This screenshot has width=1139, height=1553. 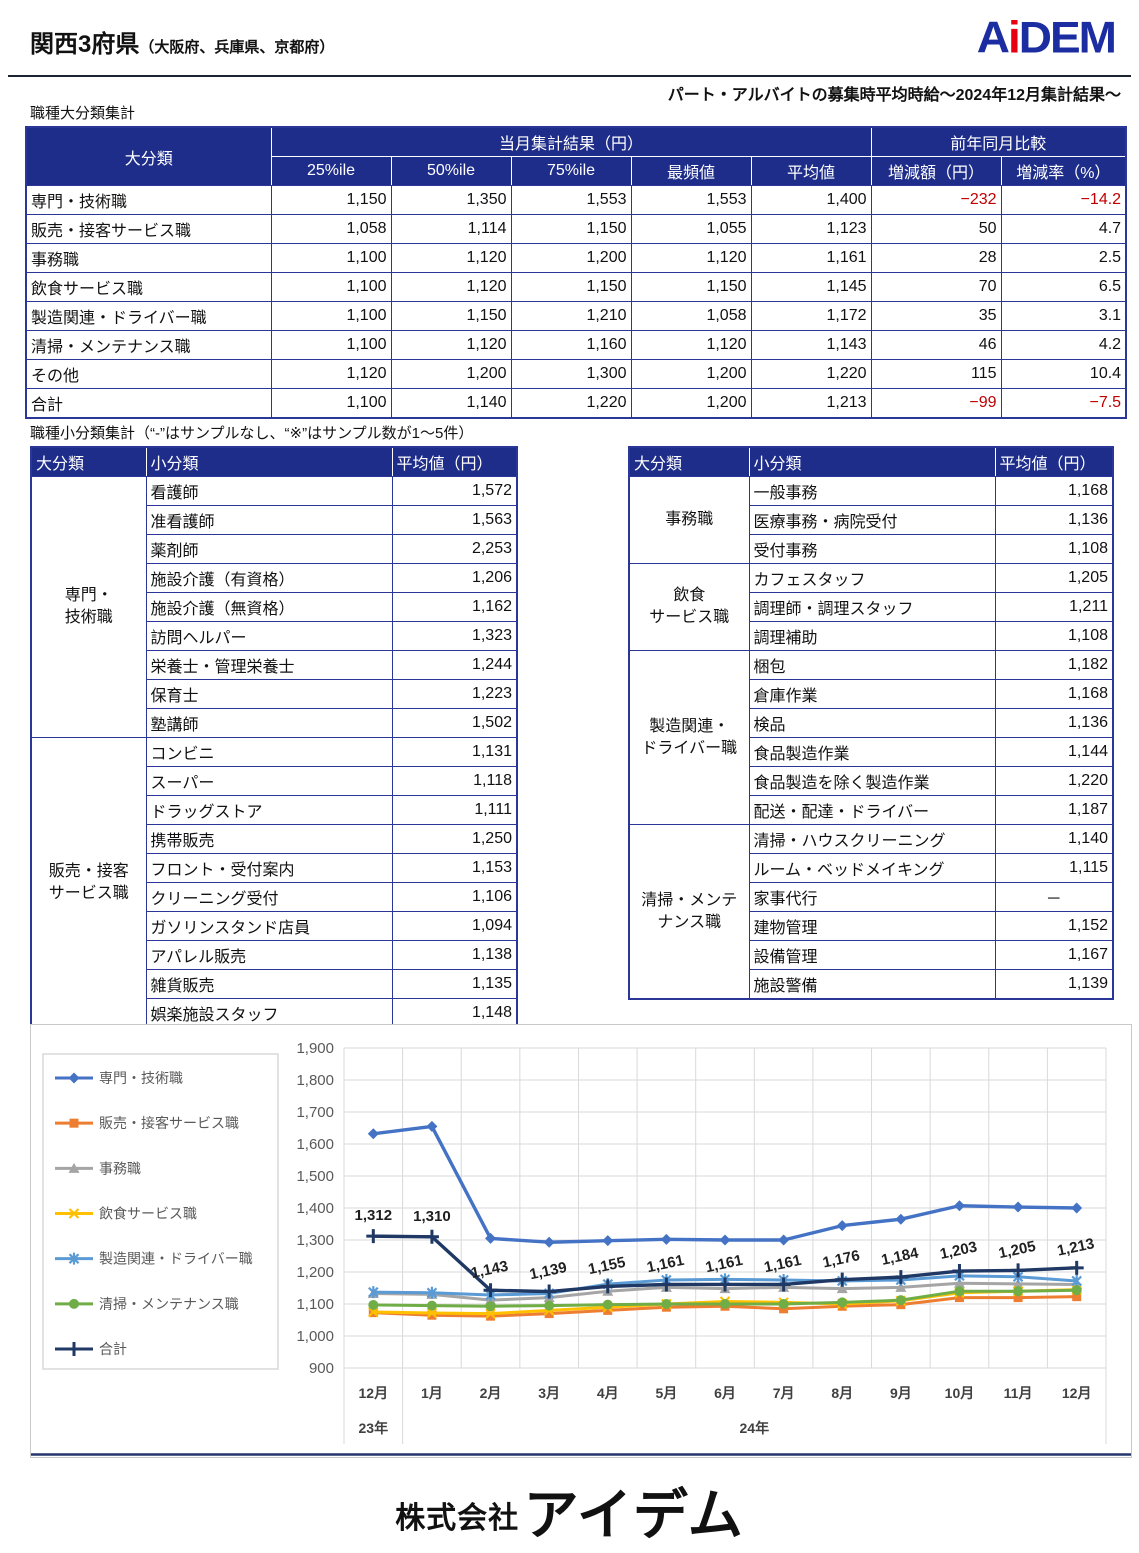 What do you see at coordinates (1054, 955) in the screenshot?
I see `value-cell: 1,167` at bounding box center [1054, 955].